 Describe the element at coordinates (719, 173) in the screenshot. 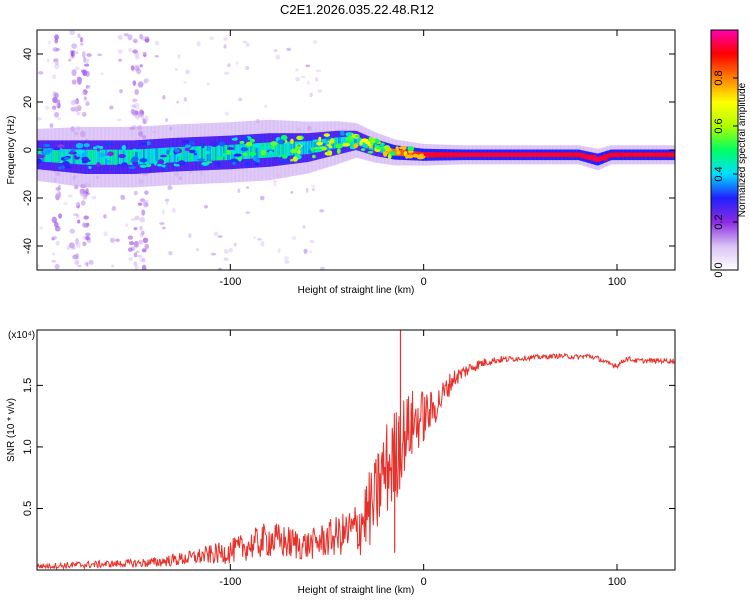

I see `colorbar-tick-label: 0.4` at that location.